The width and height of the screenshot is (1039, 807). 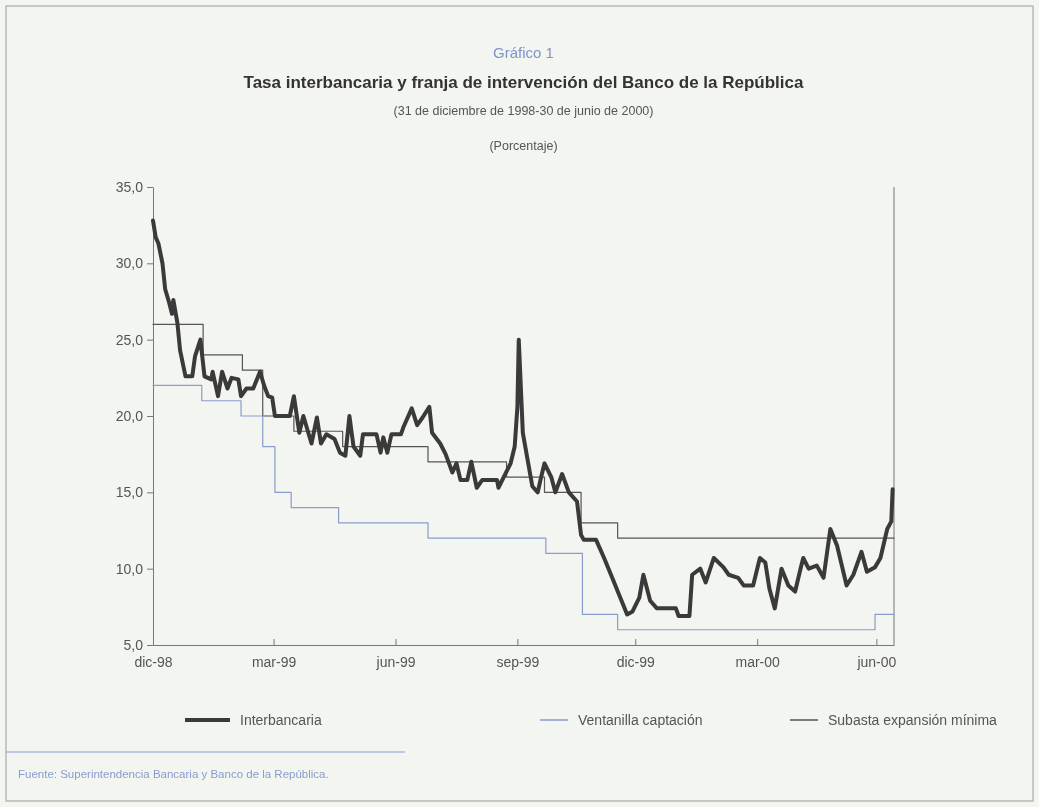 What do you see at coordinates (523, 146) in the screenshot?
I see `y-axis-title: (Porcentaje)` at bounding box center [523, 146].